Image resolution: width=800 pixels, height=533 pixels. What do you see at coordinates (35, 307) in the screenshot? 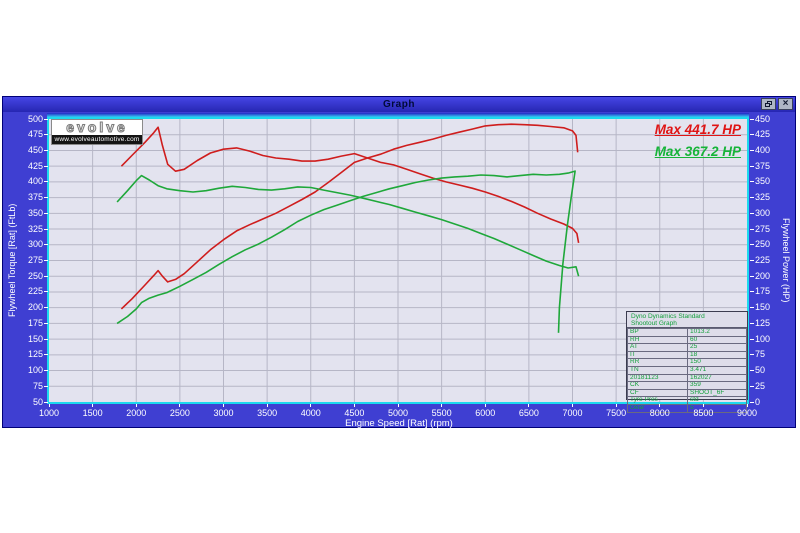
I see `left-axis-tick-label: 200` at bounding box center [35, 307].